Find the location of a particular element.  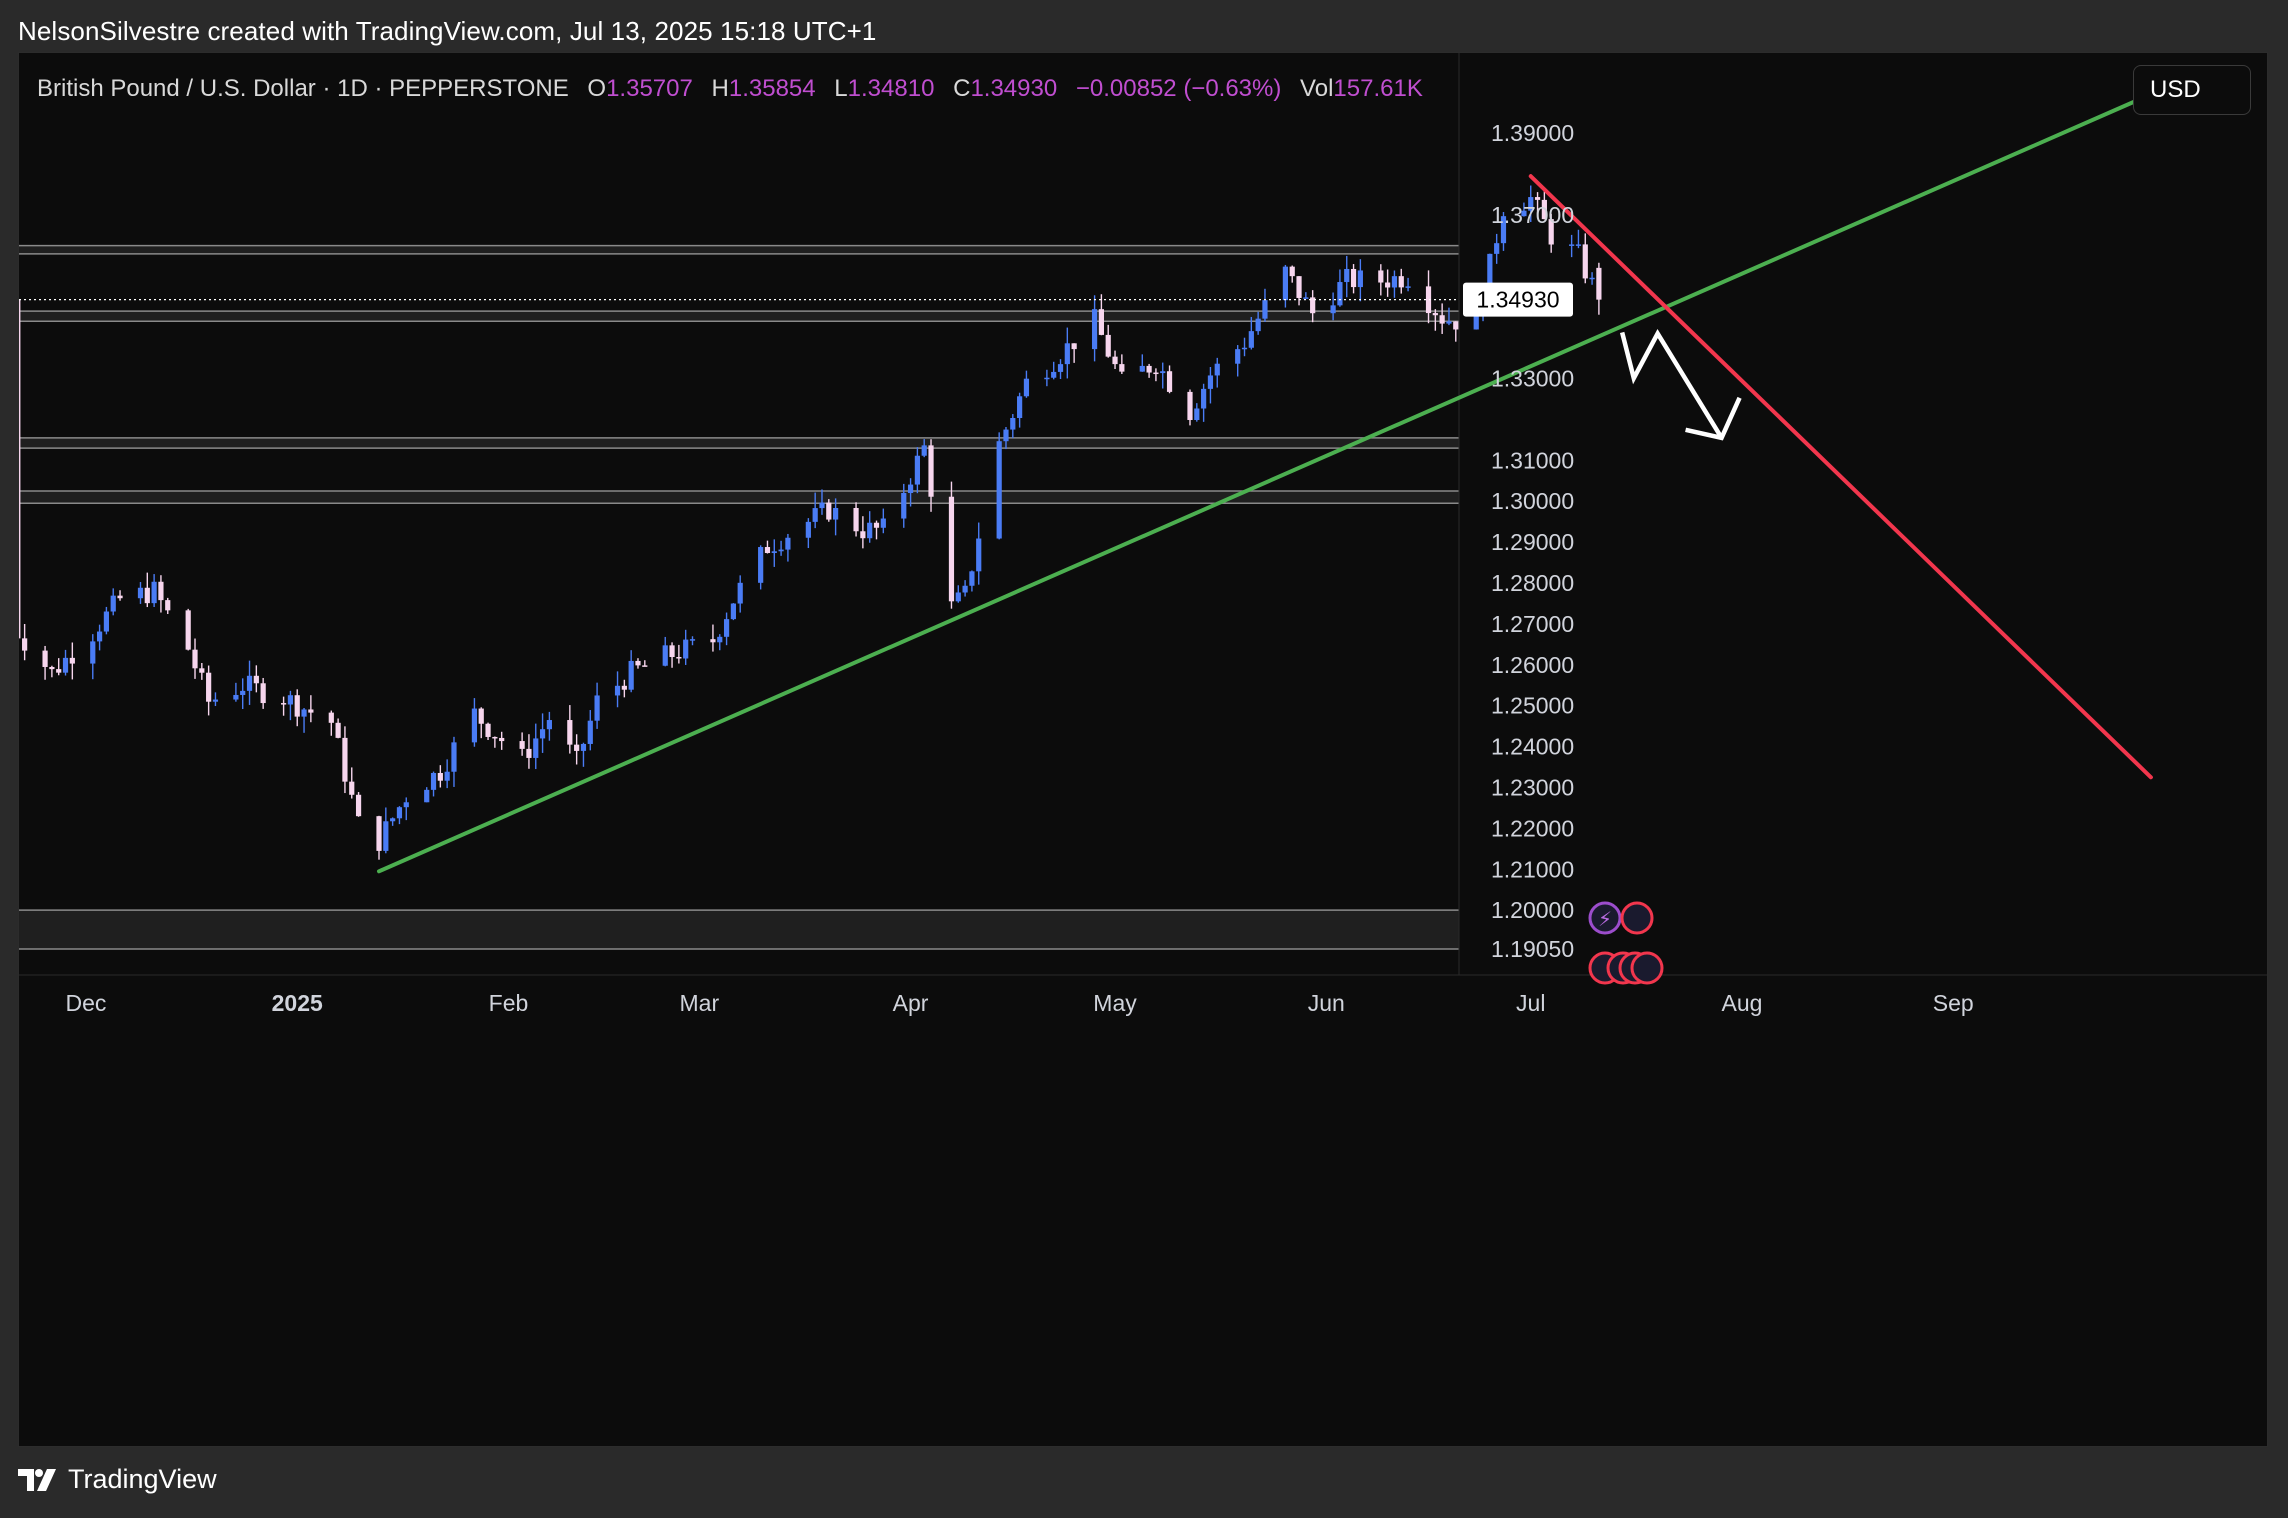

open-label: O is located at coordinates (597, 88).